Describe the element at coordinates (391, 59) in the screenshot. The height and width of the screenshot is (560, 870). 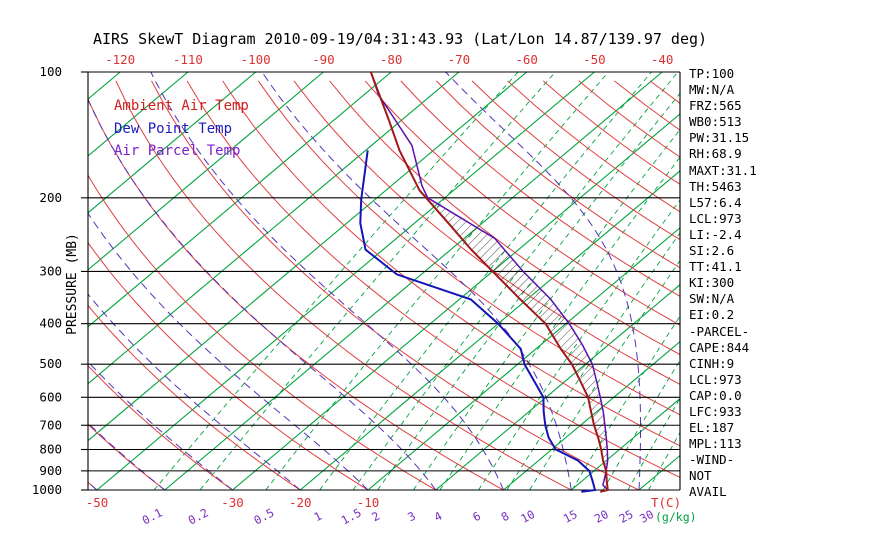
I see `top-temp-label: -80` at that location.